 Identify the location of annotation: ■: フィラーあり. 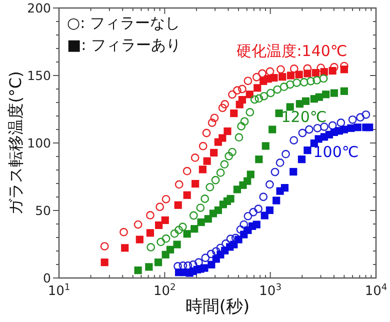
(124, 45).